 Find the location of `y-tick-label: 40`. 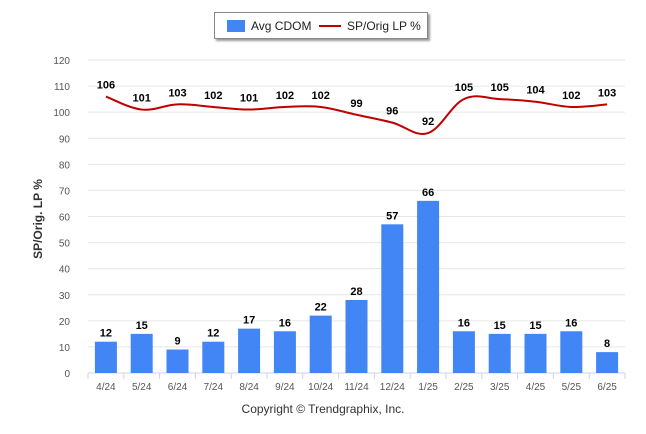

y-tick-label: 40 is located at coordinates (65, 270).